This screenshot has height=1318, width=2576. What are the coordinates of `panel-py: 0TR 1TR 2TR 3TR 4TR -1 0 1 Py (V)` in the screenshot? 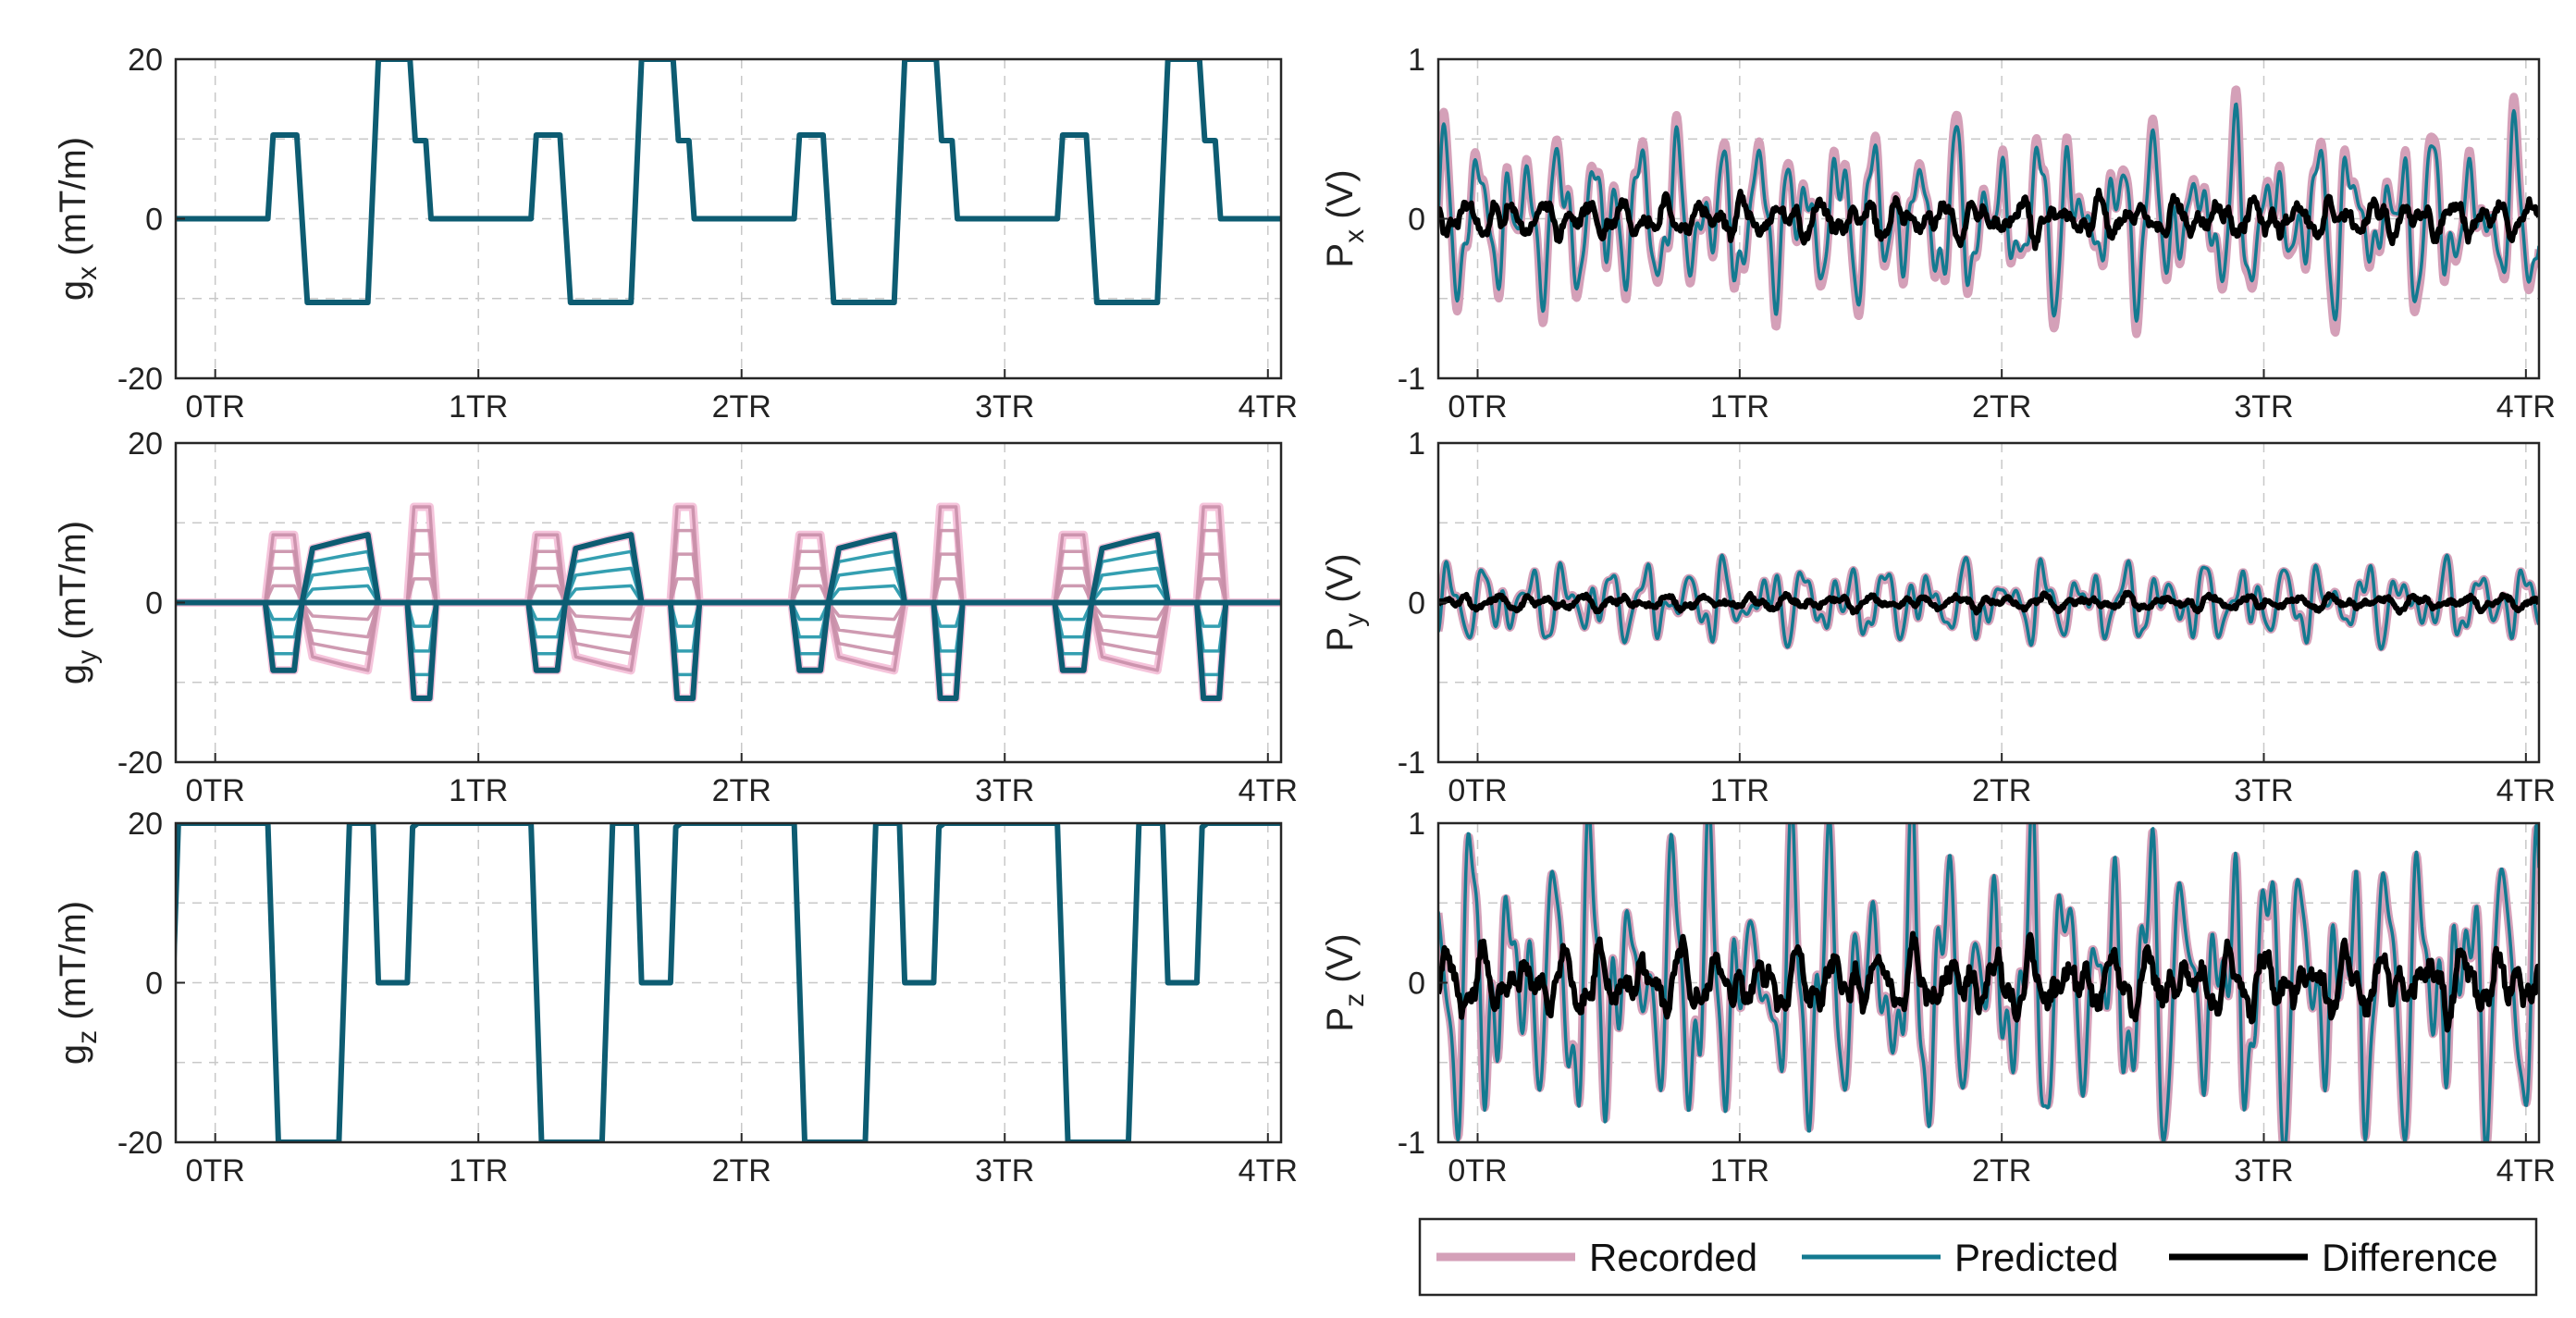 It's located at (1938, 617).